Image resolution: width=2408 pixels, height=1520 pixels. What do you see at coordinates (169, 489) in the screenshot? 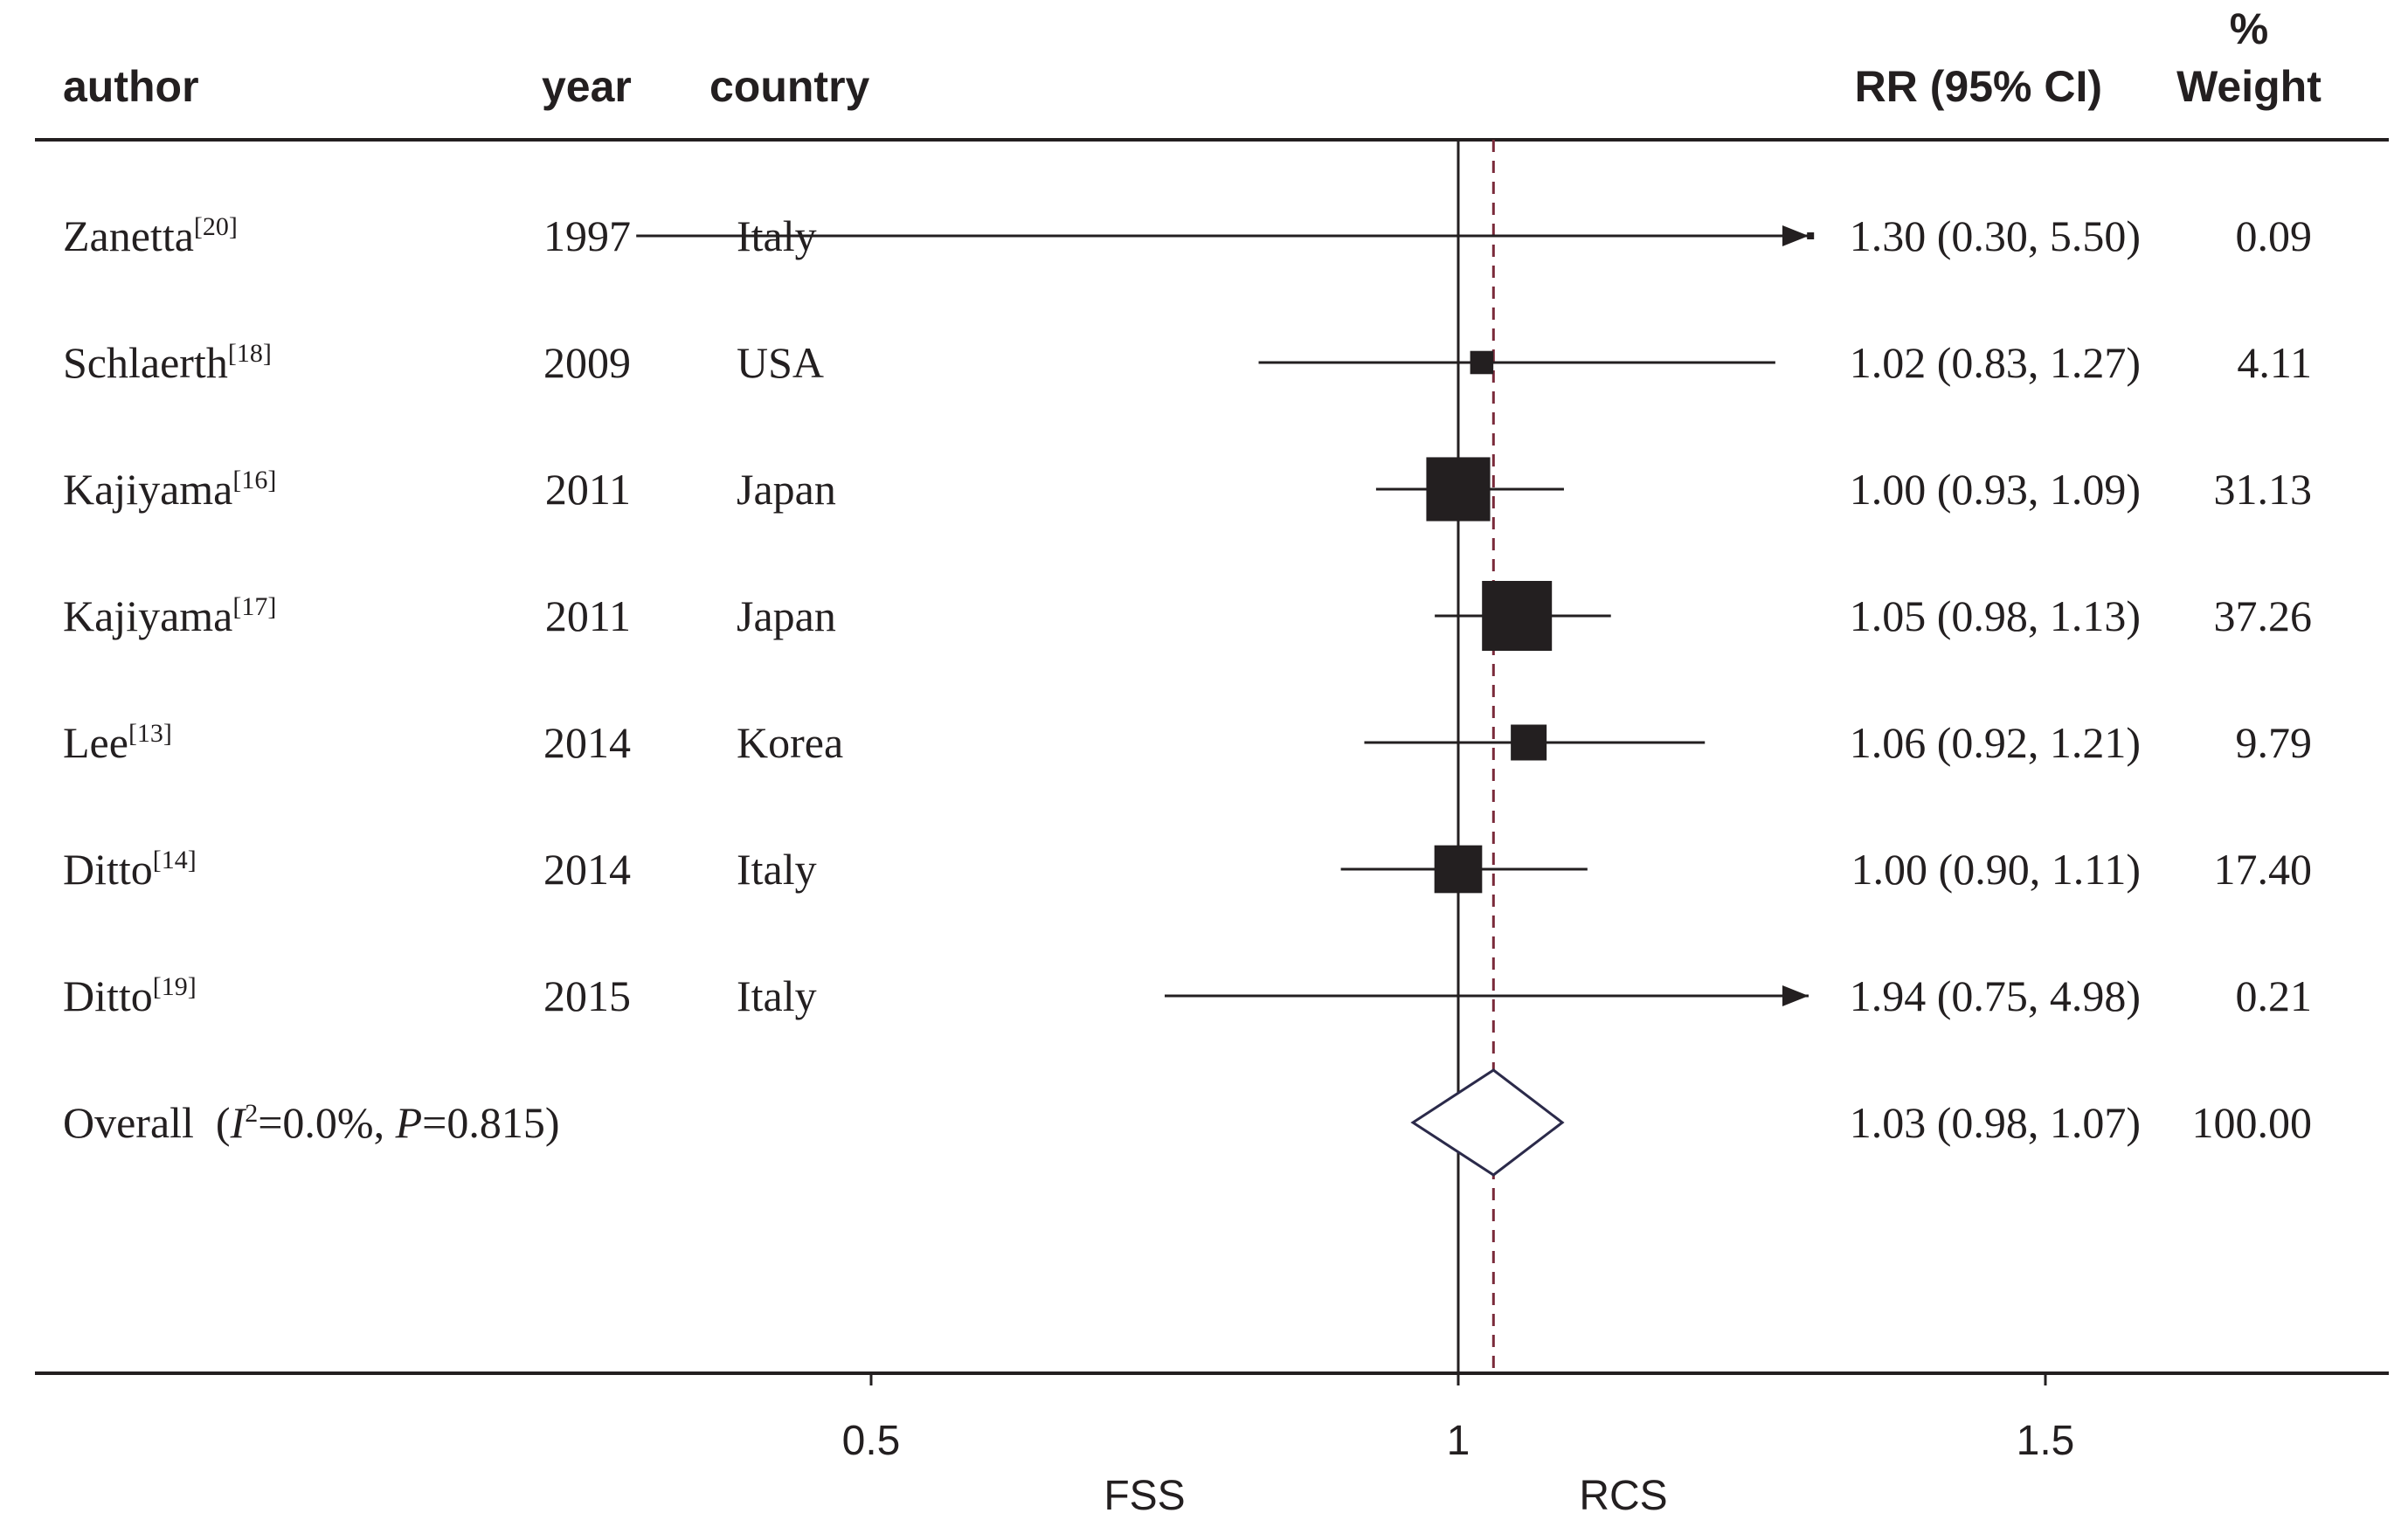
I see `study-author: Kajiyama[16]` at bounding box center [169, 489].